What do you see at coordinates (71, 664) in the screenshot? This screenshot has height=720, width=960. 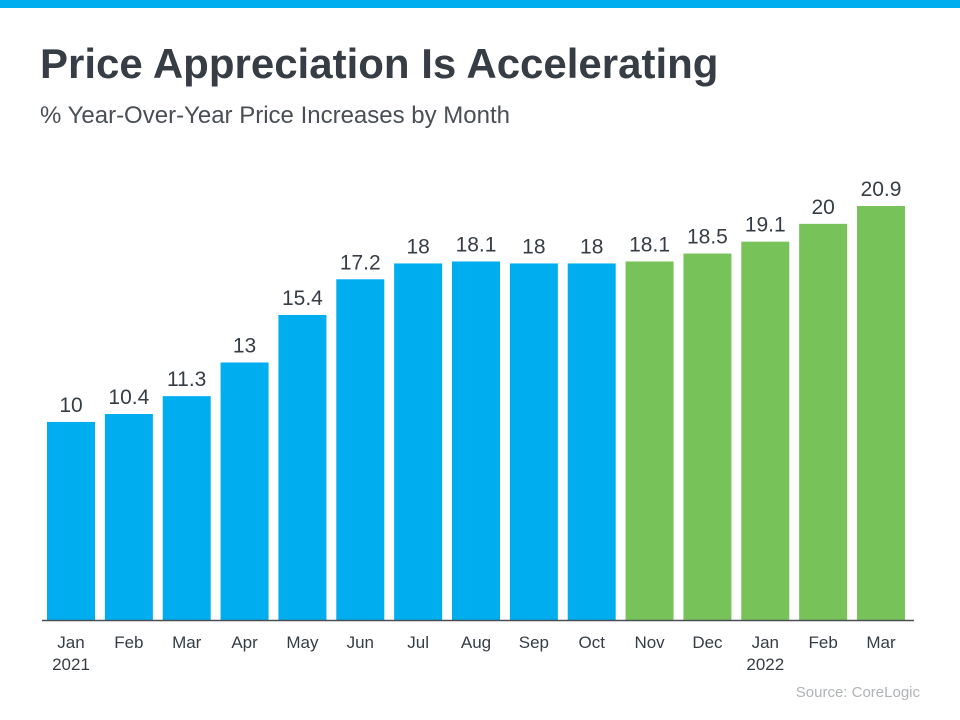 I see `x-year-label-1: 2021` at bounding box center [71, 664].